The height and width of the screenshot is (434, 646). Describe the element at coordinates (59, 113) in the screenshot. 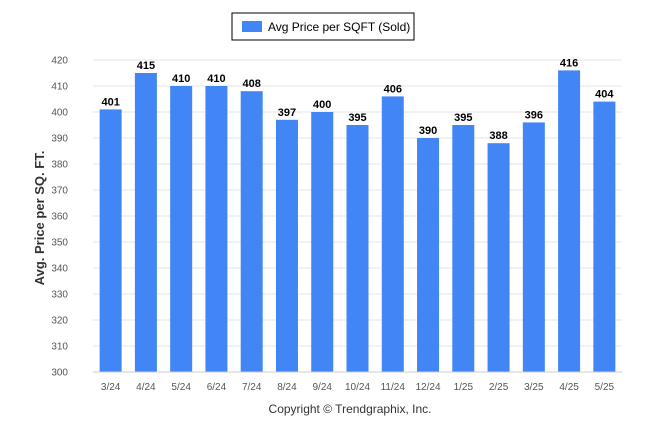

I see `y-tick-label: 400` at that location.